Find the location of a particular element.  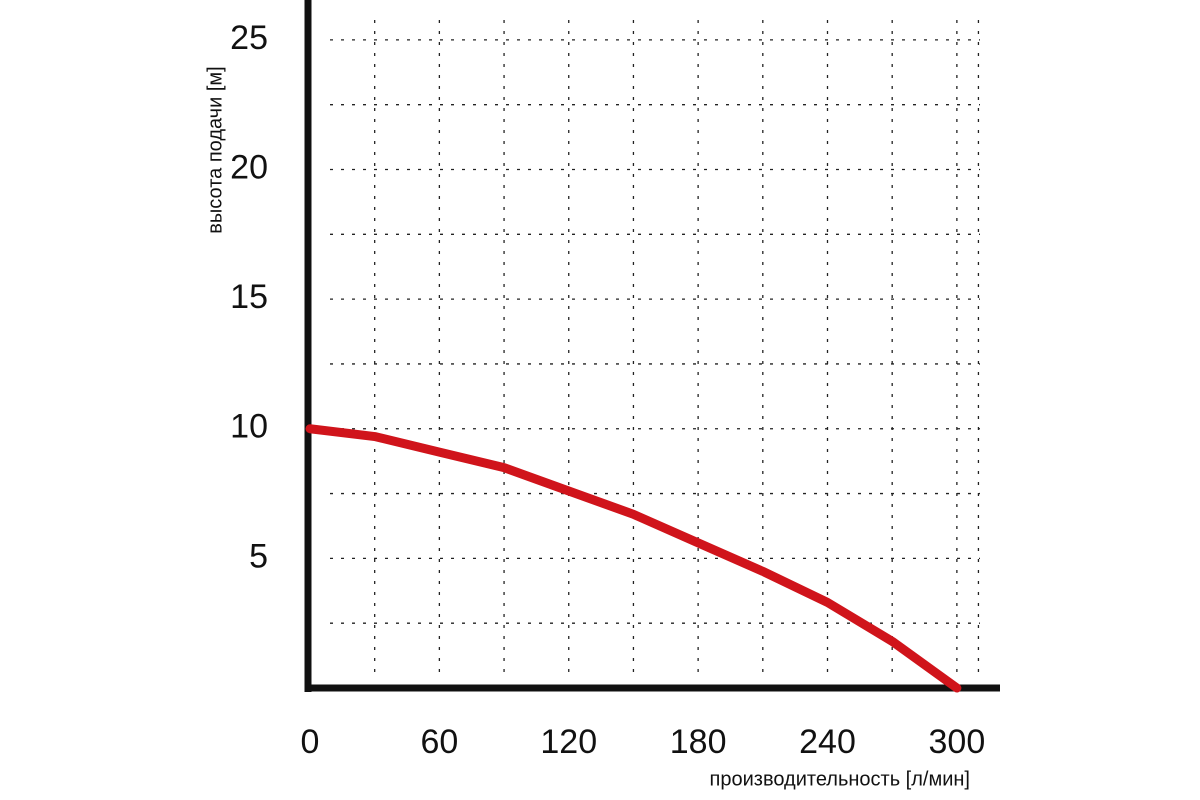

y-tick-label: 25 is located at coordinates (249, 38).